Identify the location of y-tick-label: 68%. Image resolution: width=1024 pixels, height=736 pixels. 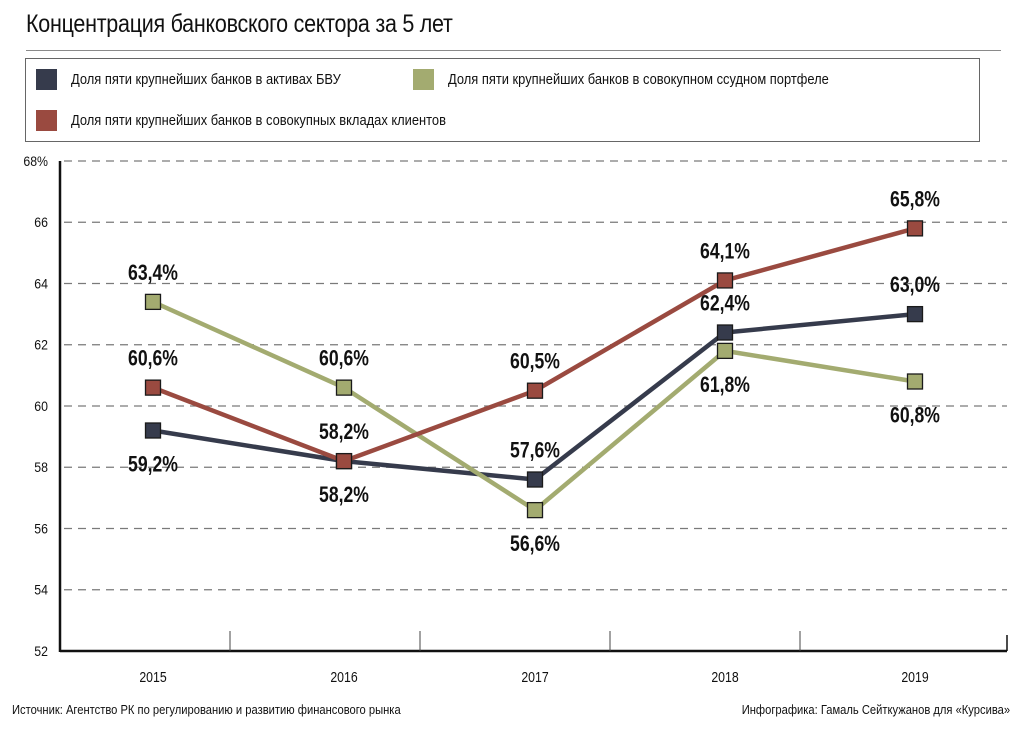
(35, 161).